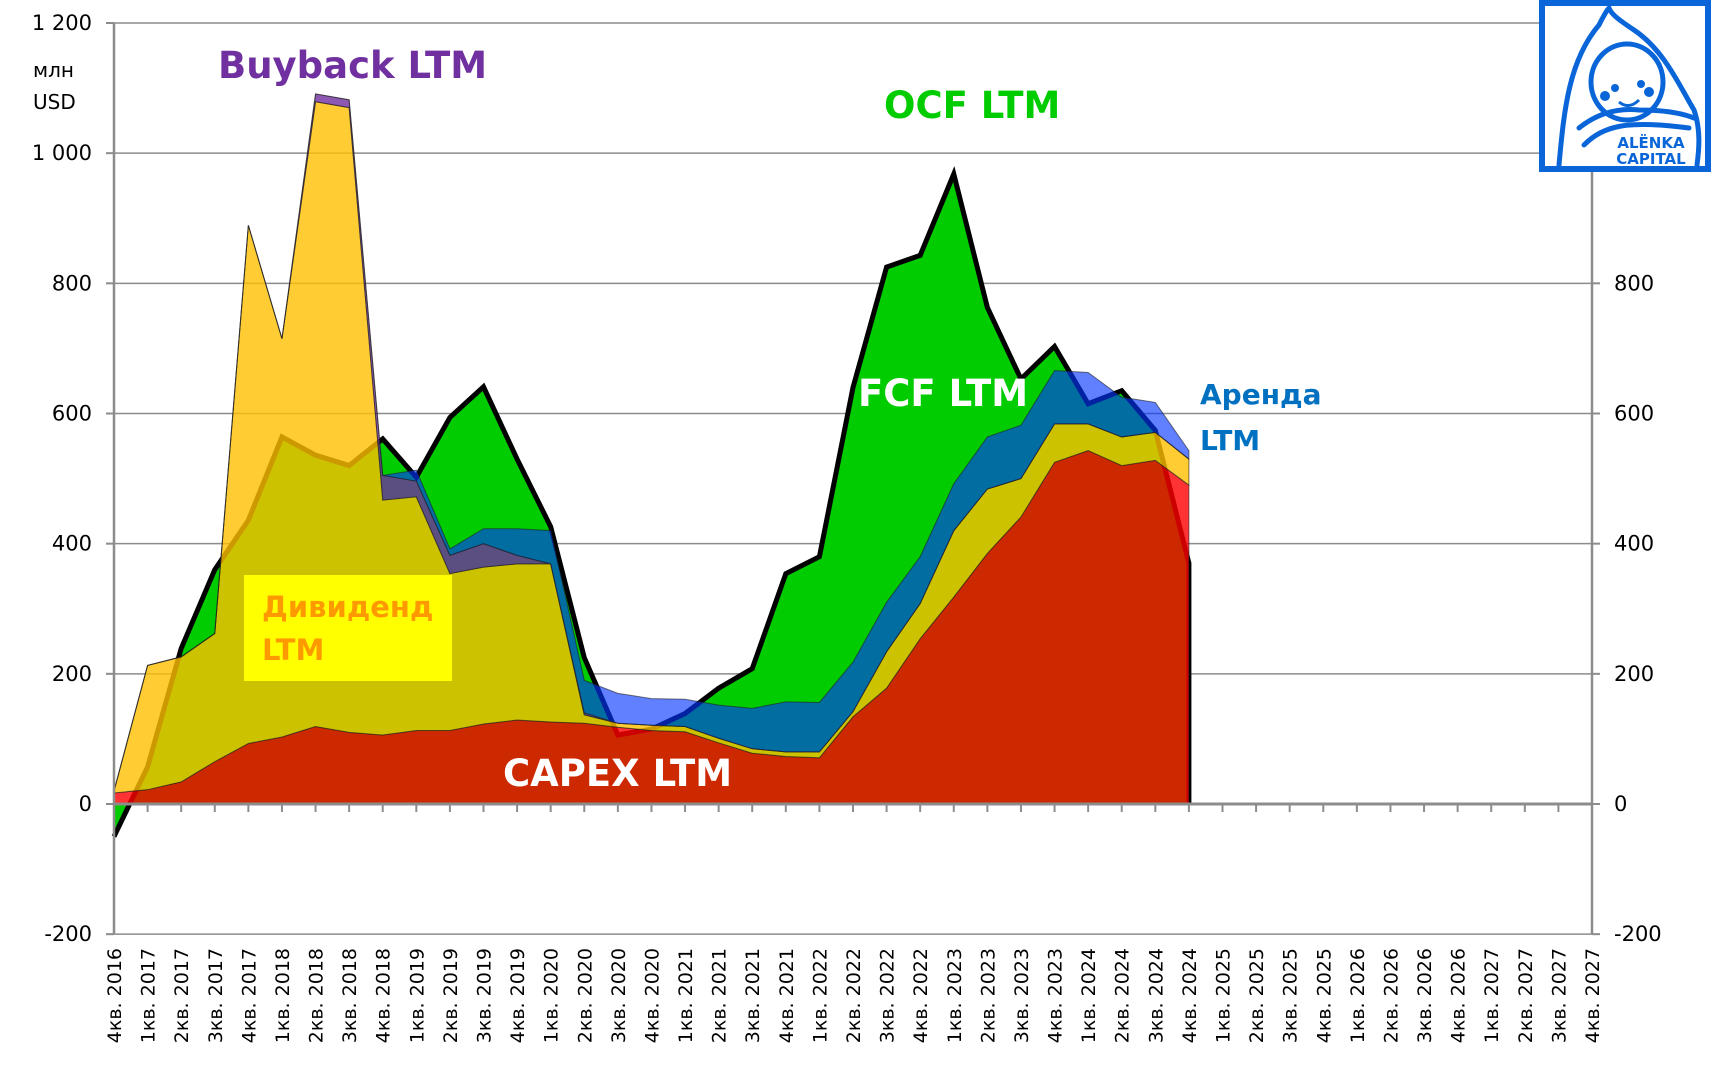  Describe the element at coordinates (820, 995) in the screenshot. I see `x-tick-label: 1кв. 2022` at that location.